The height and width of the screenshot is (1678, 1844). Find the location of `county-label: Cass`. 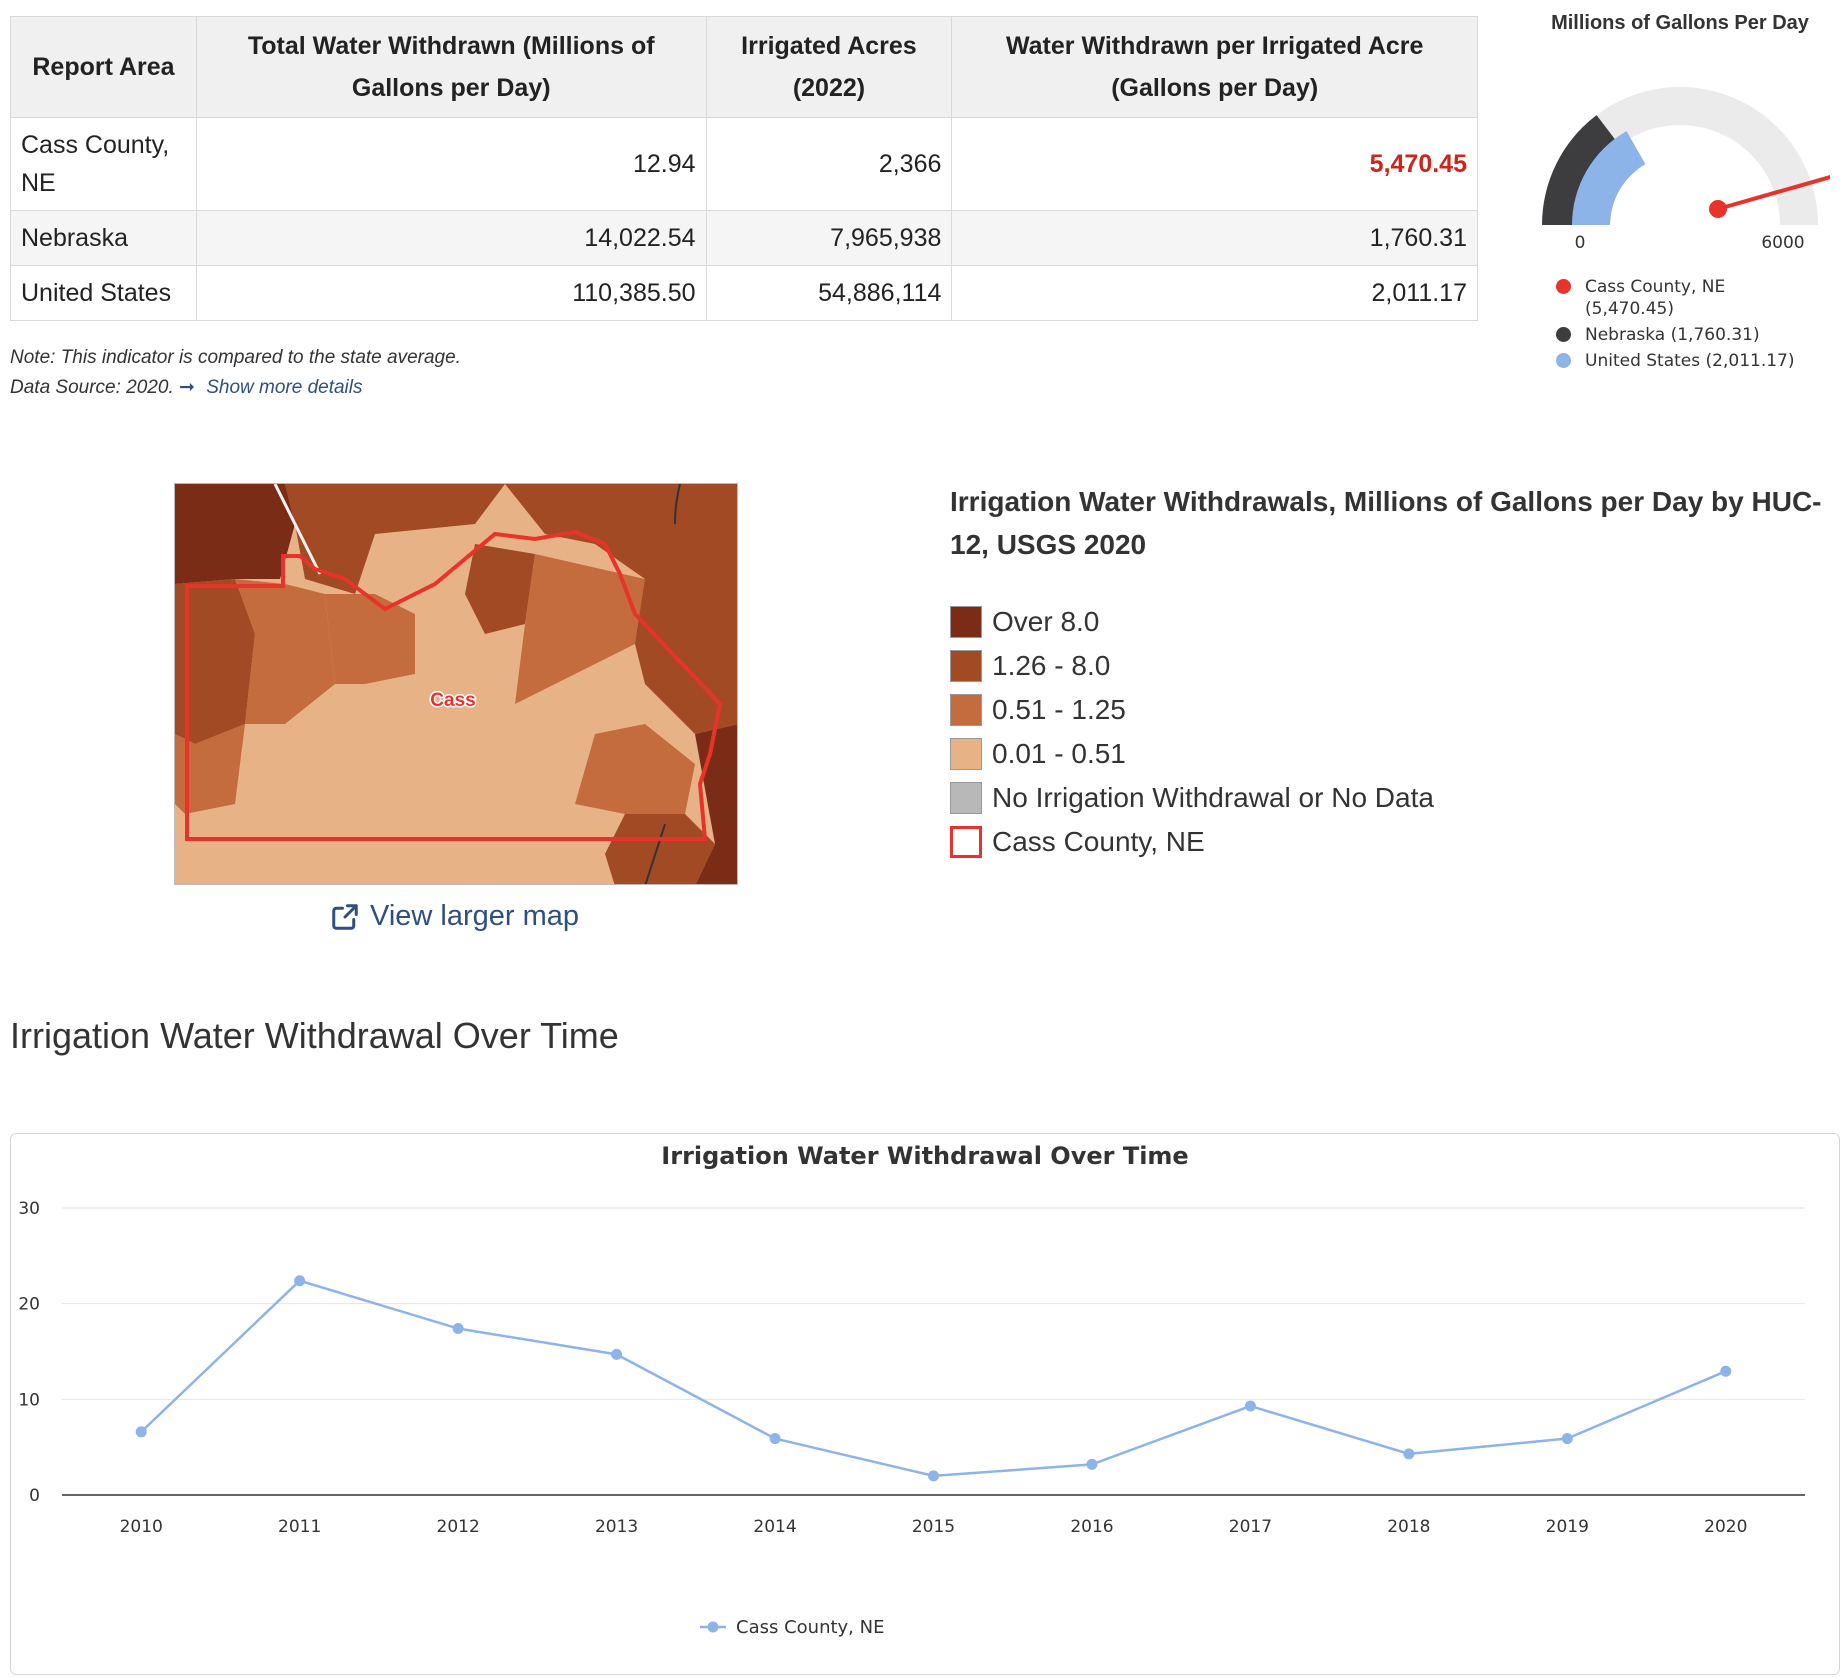

county-label: Cass is located at coordinates (452, 700).